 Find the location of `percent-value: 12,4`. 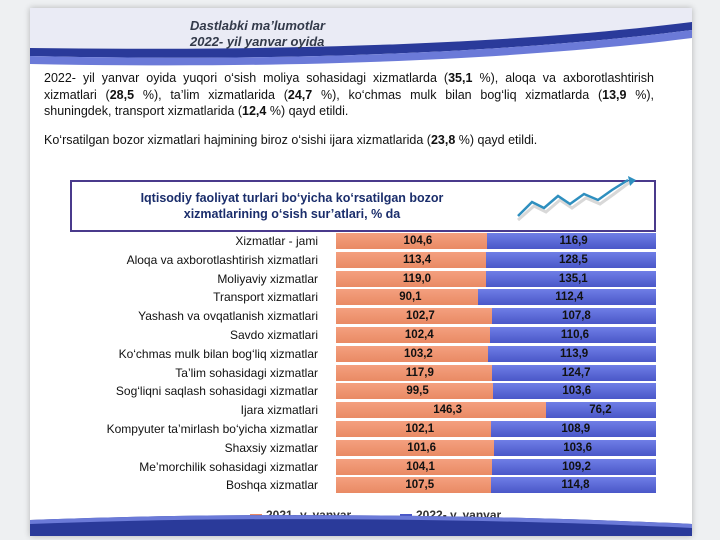

percent-value: 12,4 is located at coordinates (254, 111).